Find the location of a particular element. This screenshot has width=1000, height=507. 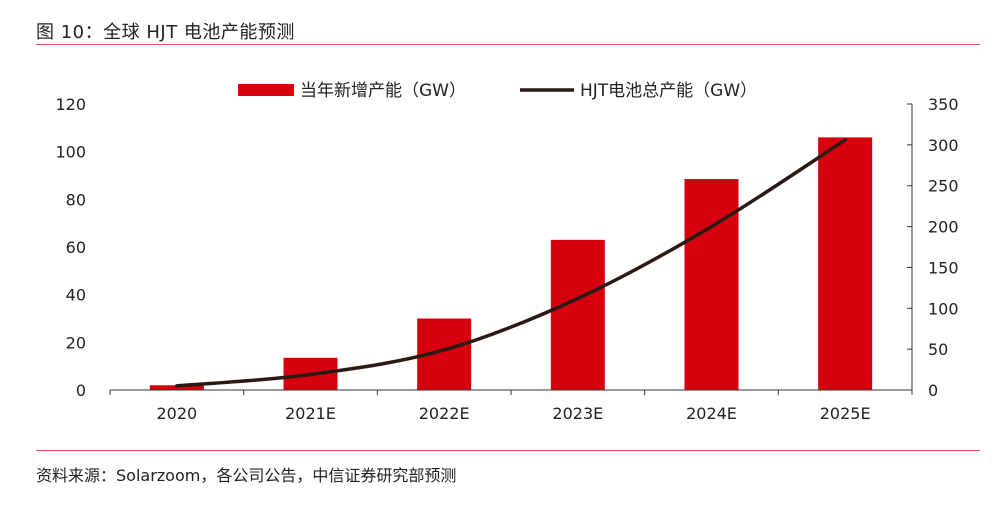

y-right-tick-label: 50 is located at coordinates (938, 349).